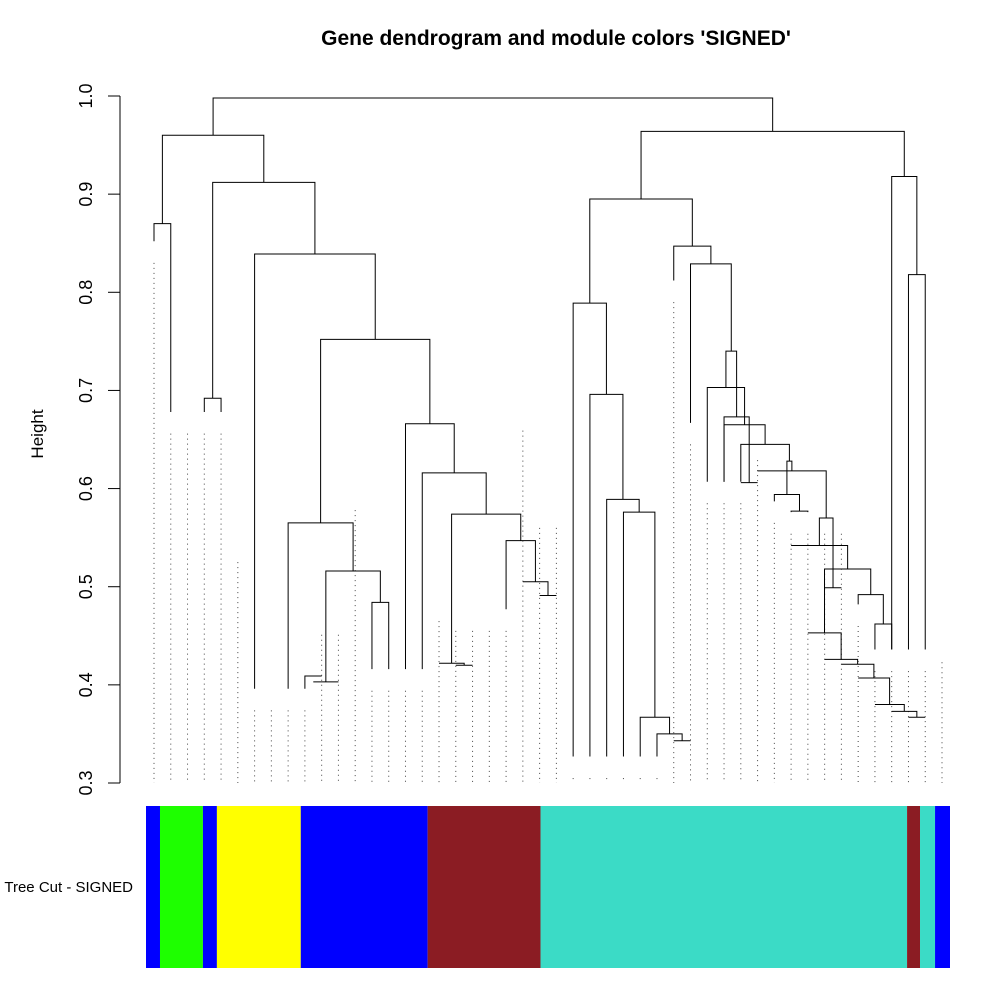  What do you see at coordinates (313, 682) in the screenshot?
I see `branch-n3` at bounding box center [313, 682].